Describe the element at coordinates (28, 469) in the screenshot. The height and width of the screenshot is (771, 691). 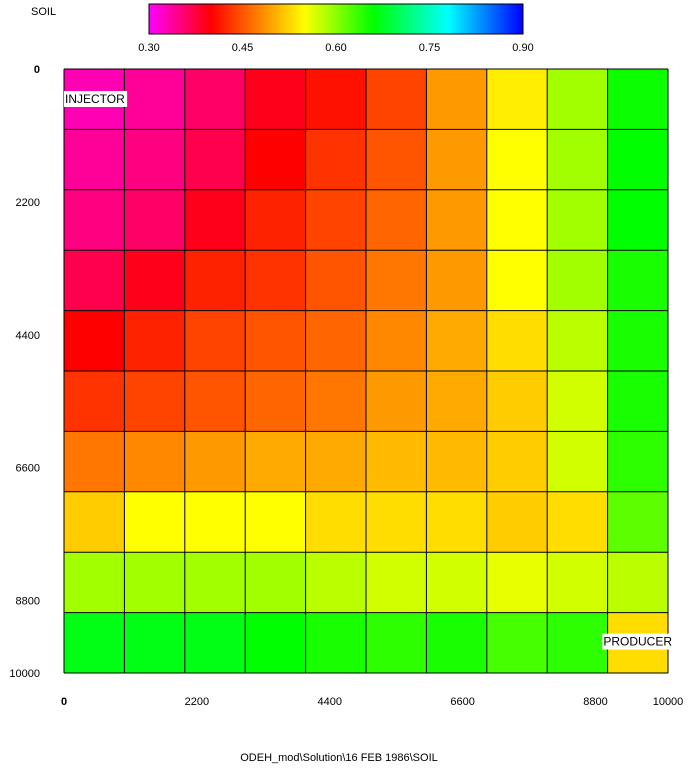
I see `y-tick-label: 6600` at that location.